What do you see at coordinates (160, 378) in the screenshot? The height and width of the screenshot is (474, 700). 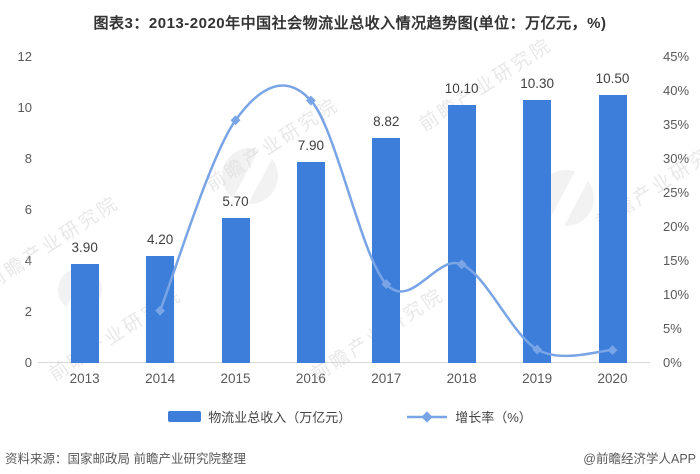 I see `x-axis-label: 2014` at bounding box center [160, 378].